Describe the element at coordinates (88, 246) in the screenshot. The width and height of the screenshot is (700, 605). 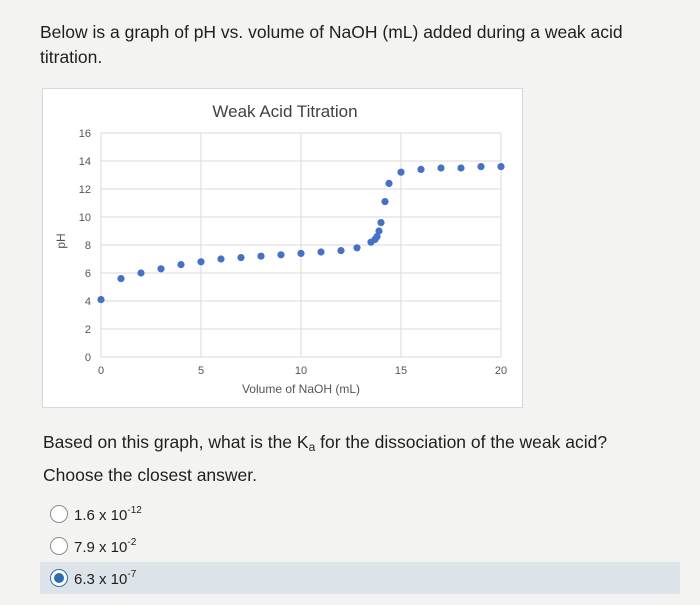
I see `y-tick-label: 8` at that location.